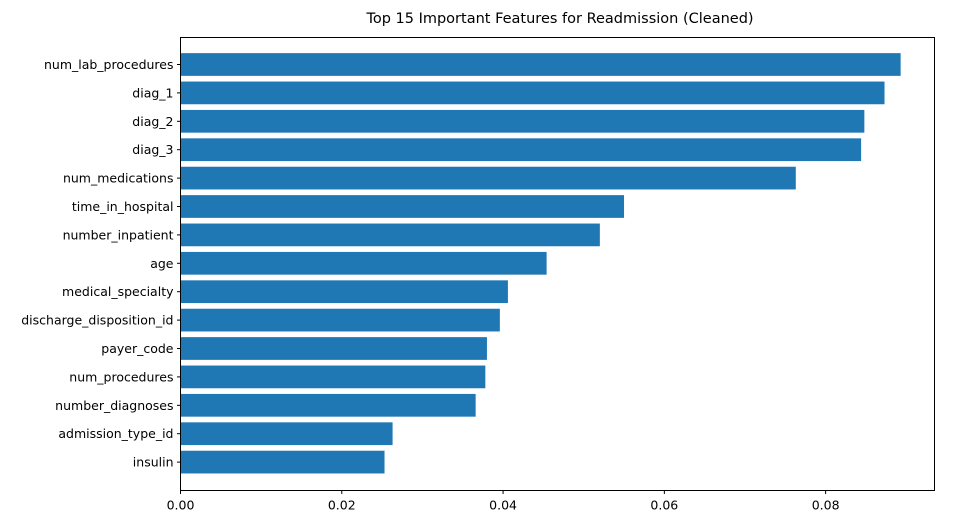 The width and height of the screenshot is (974, 532). I want to click on y-tick-label: number_inpatient, so click(118, 234).